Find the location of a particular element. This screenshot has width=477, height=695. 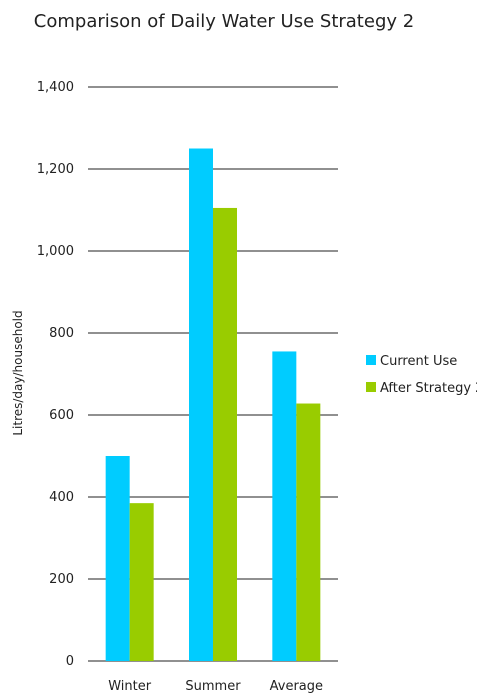

bar-after-strategy-2-summer is located at coordinates (225, 434).